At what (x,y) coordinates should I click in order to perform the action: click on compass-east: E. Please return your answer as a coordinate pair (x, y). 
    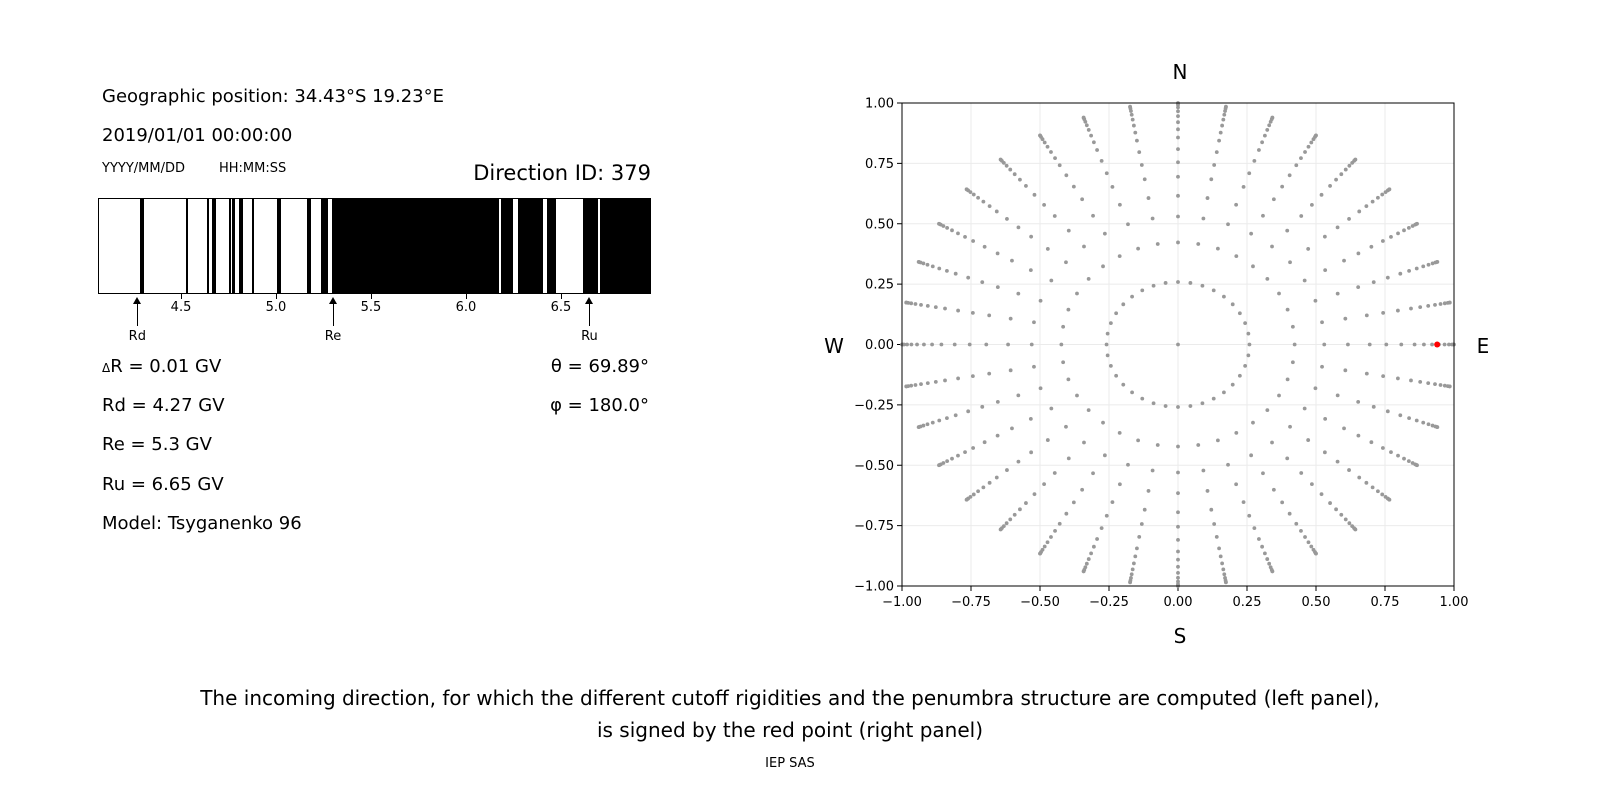
    Looking at the image, I should click on (1483, 346).